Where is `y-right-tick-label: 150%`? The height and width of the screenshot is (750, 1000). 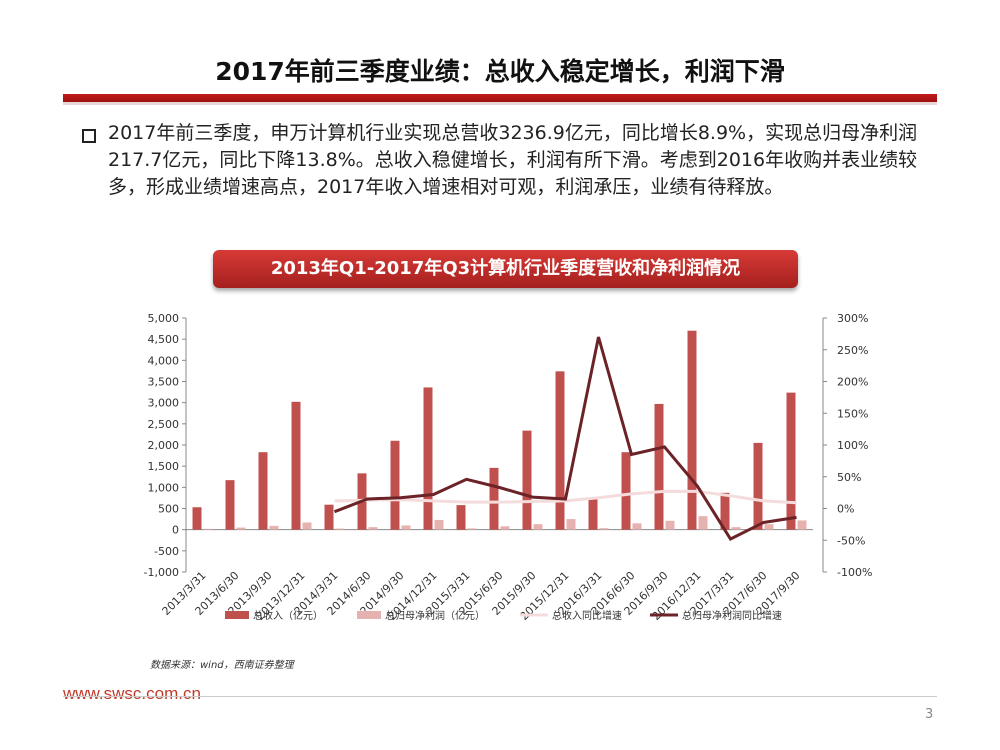 y-right-tick-label: 150% is located at coordinates (852, 413).